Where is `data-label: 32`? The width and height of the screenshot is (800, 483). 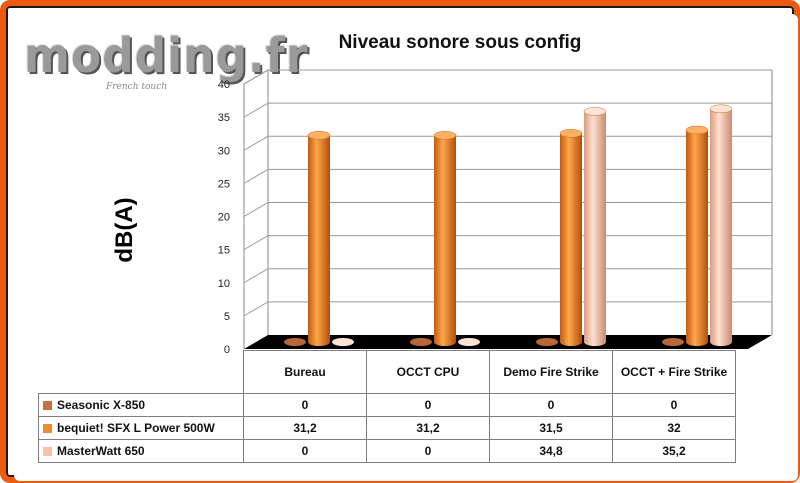
data-label: 32 is located at coordinates (674, 428).